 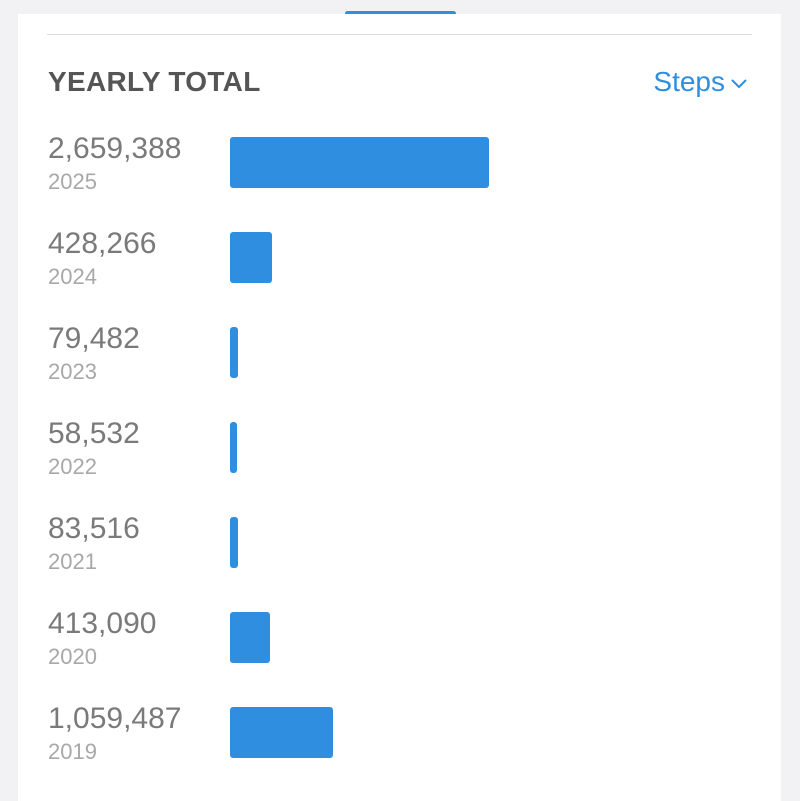 I want to click on row-year-label: 2020, so click(x=72, y=656).